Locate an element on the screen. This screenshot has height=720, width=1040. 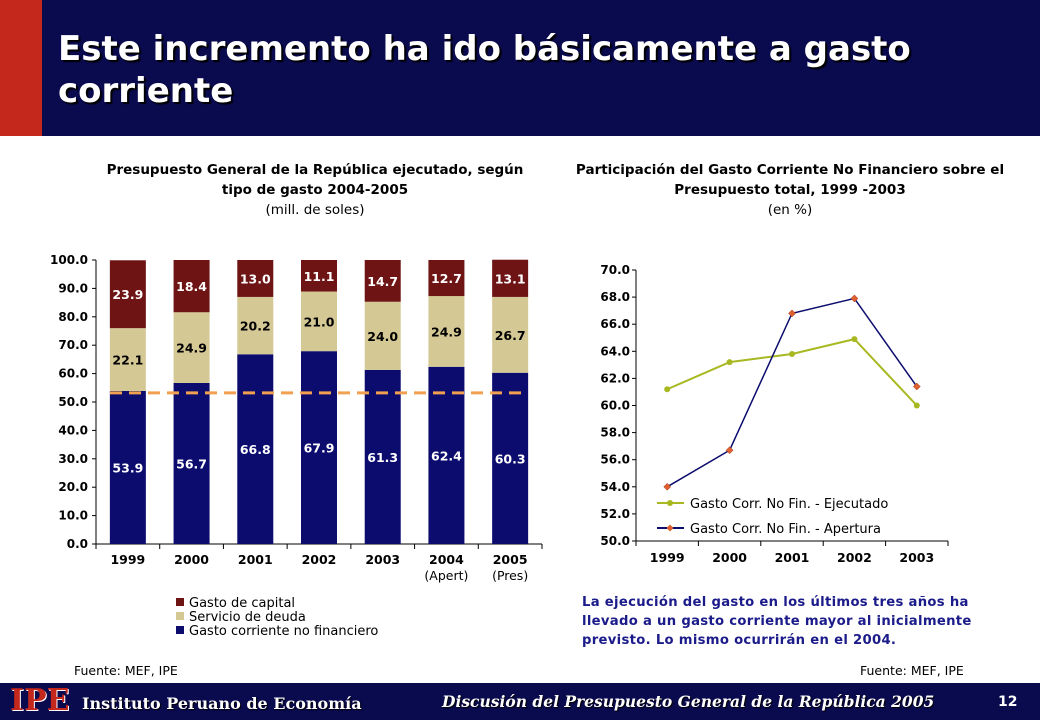
bar-value-label: 56.7 is located at coordinates (191, 463).